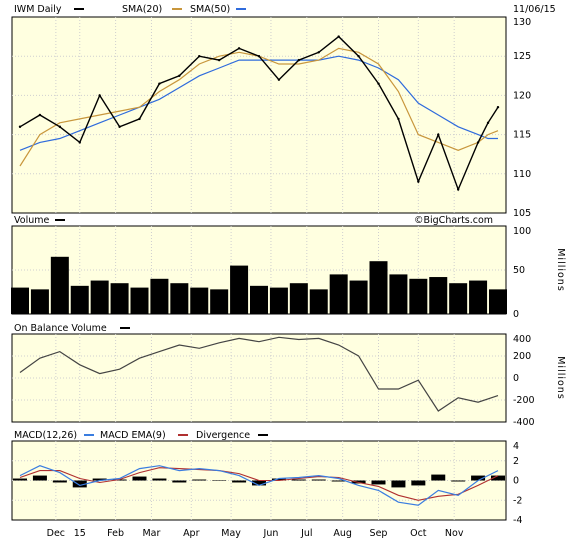 This screenshot has height=542, width=568. What do you see at coordinates (524, 422) in the screenshot?
I see `ytick-obv-0: -400` at bounding box center [524, 422].